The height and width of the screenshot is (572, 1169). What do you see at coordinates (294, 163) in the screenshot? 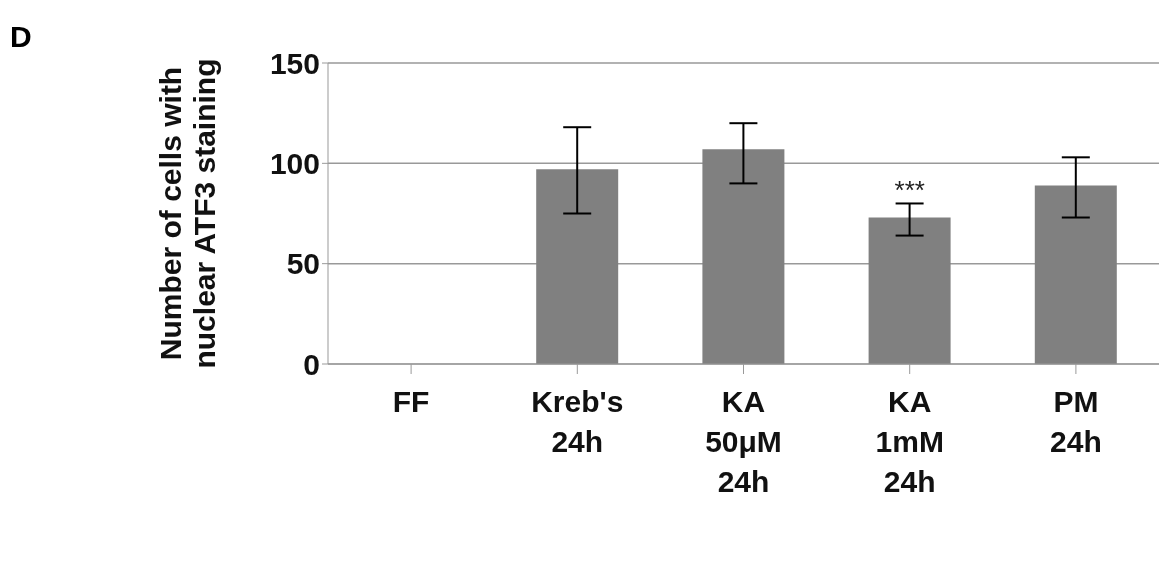
I see `y-tick-label: 100` at bounding box center [294, 163].